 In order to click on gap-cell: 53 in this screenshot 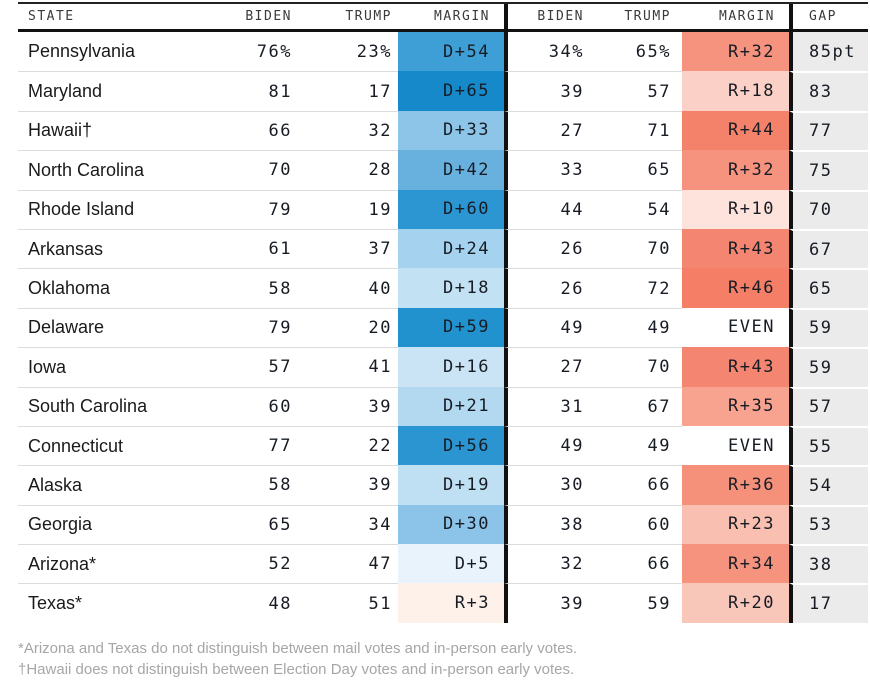, I will do `click(828, 524)`.